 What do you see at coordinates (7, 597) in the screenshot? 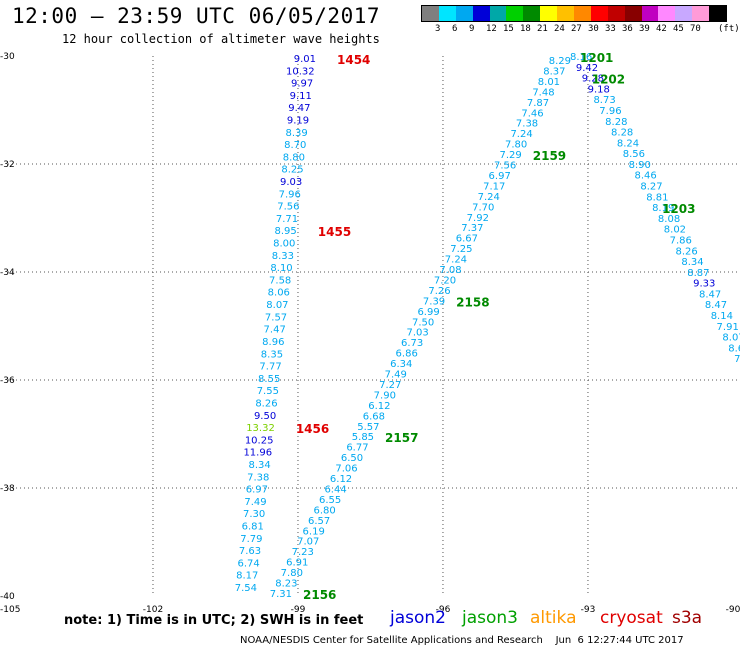
I see `lat-tick-label: -40` at bounding box center [7, 597].